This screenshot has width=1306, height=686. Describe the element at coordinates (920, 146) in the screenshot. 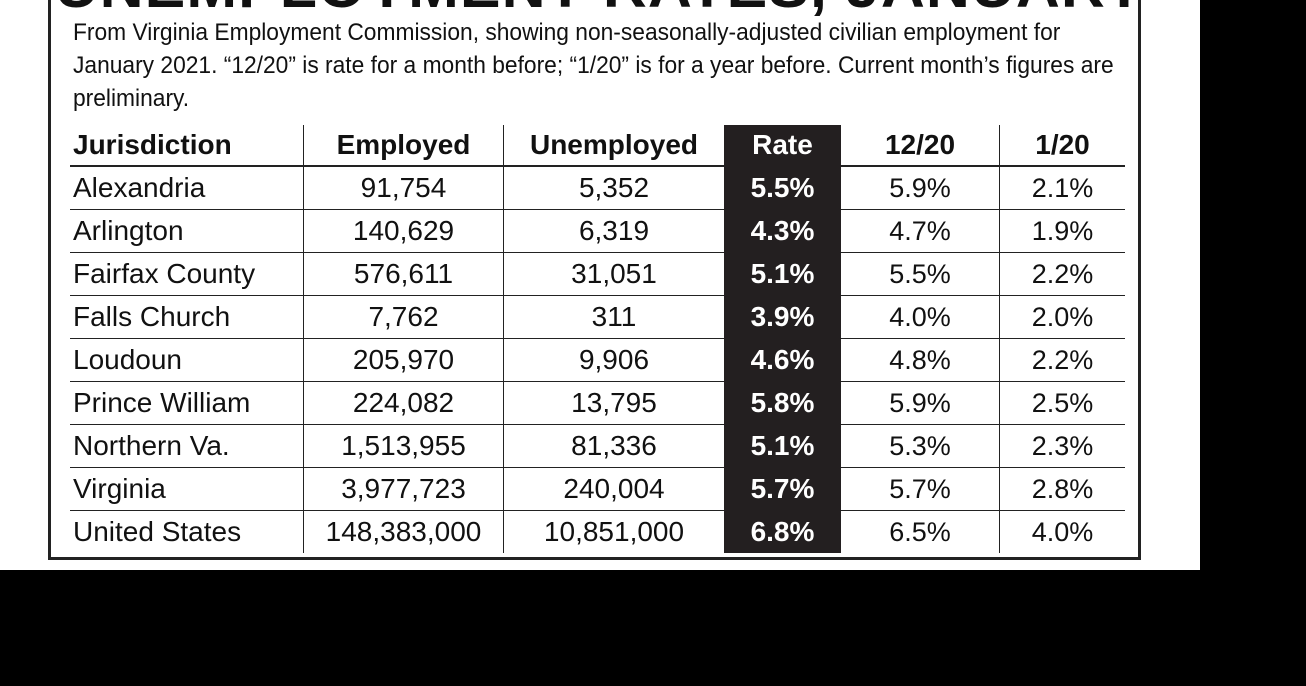

I see `header-rate-12-20: 12/20` at that location.